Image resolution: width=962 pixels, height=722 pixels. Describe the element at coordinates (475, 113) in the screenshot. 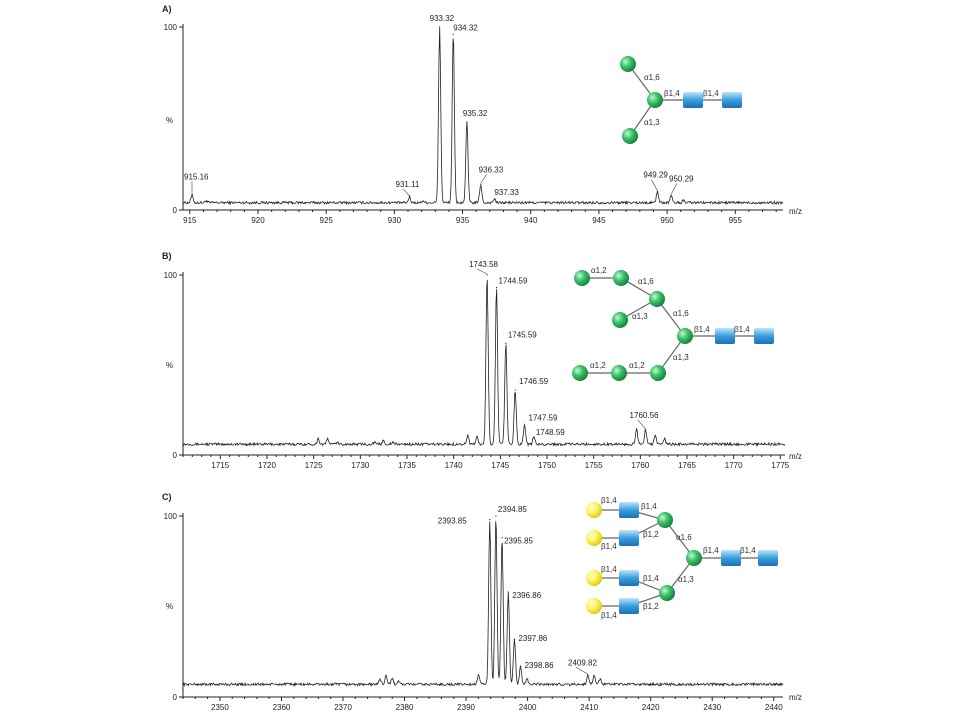

I see `peak-label: 935.32` at that location.